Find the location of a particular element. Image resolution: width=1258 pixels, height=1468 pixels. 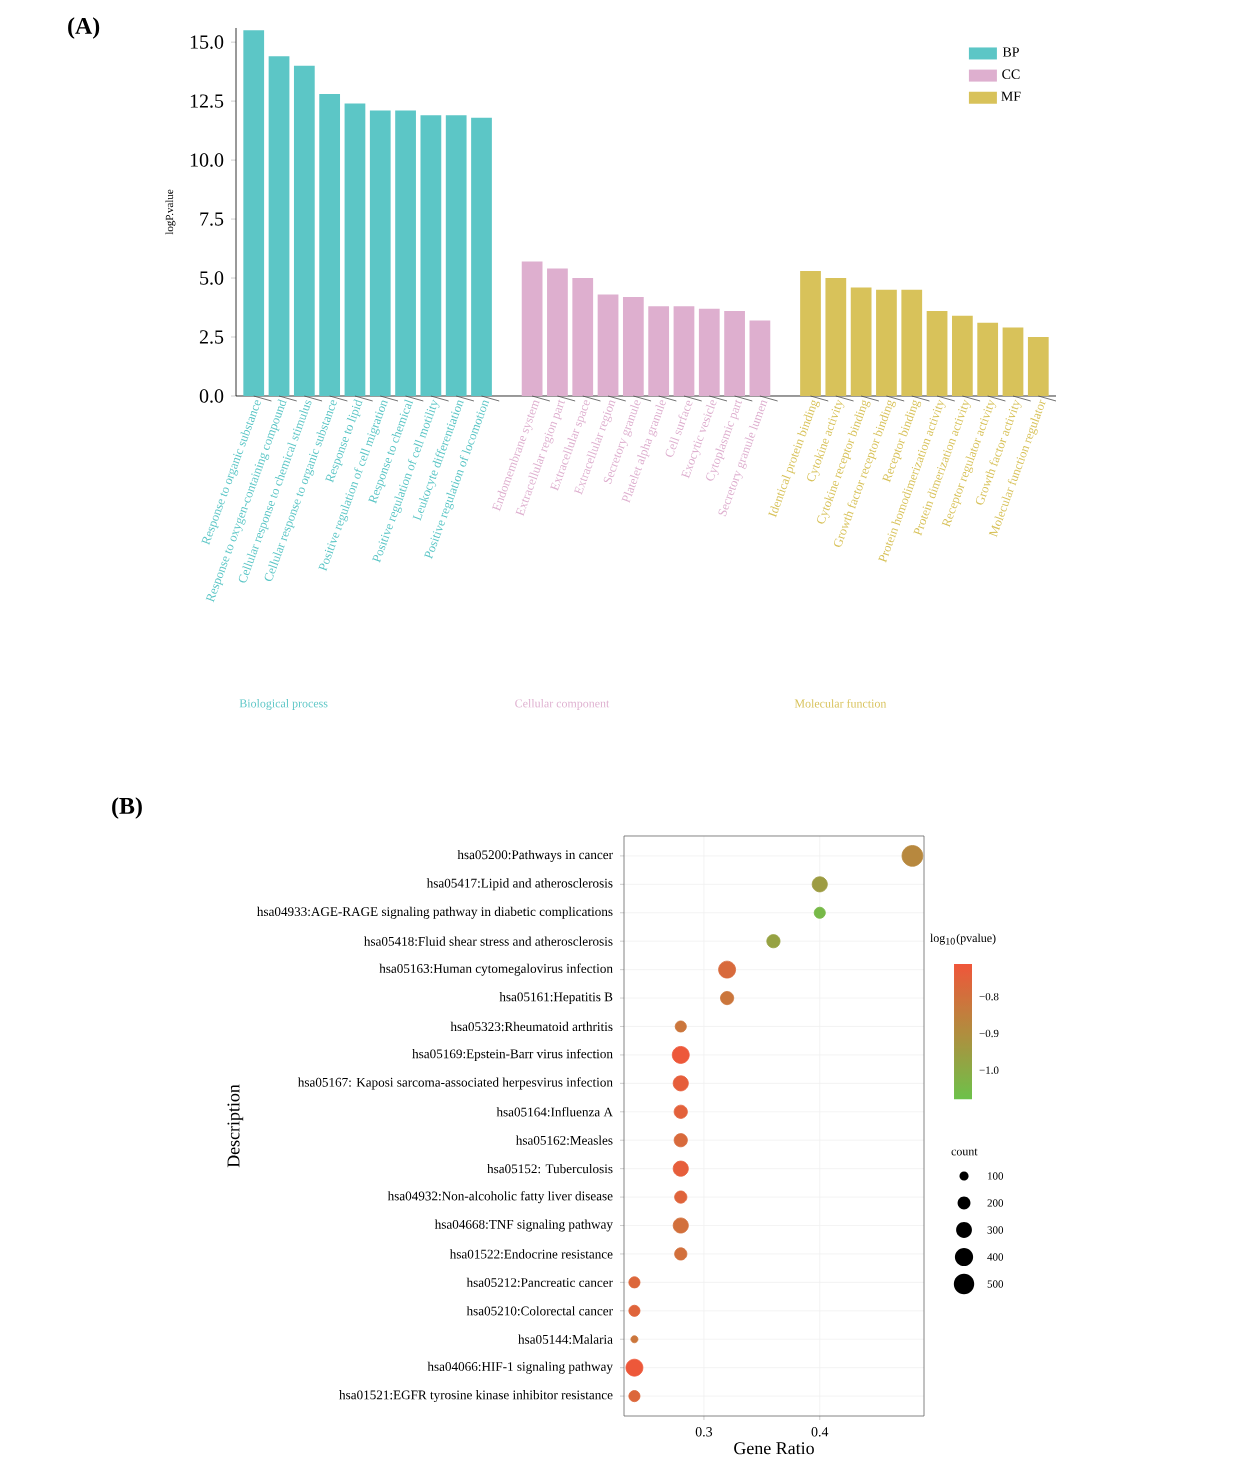

text: (B) is located at coordinates (127, 808).